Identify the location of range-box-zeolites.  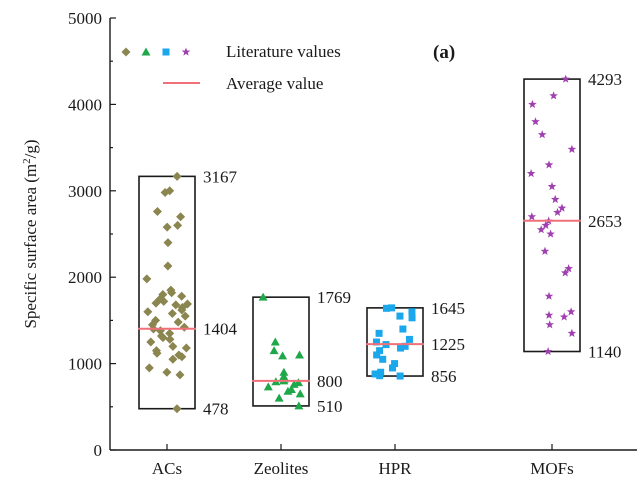
(281, 351).